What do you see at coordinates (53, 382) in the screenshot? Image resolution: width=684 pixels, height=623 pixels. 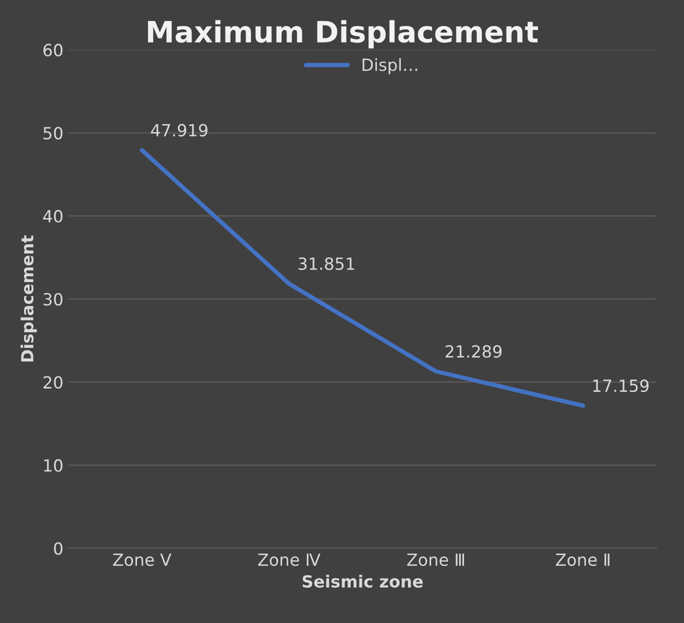 I see `y-tick-label: 20` at bounding box center [53, 382].